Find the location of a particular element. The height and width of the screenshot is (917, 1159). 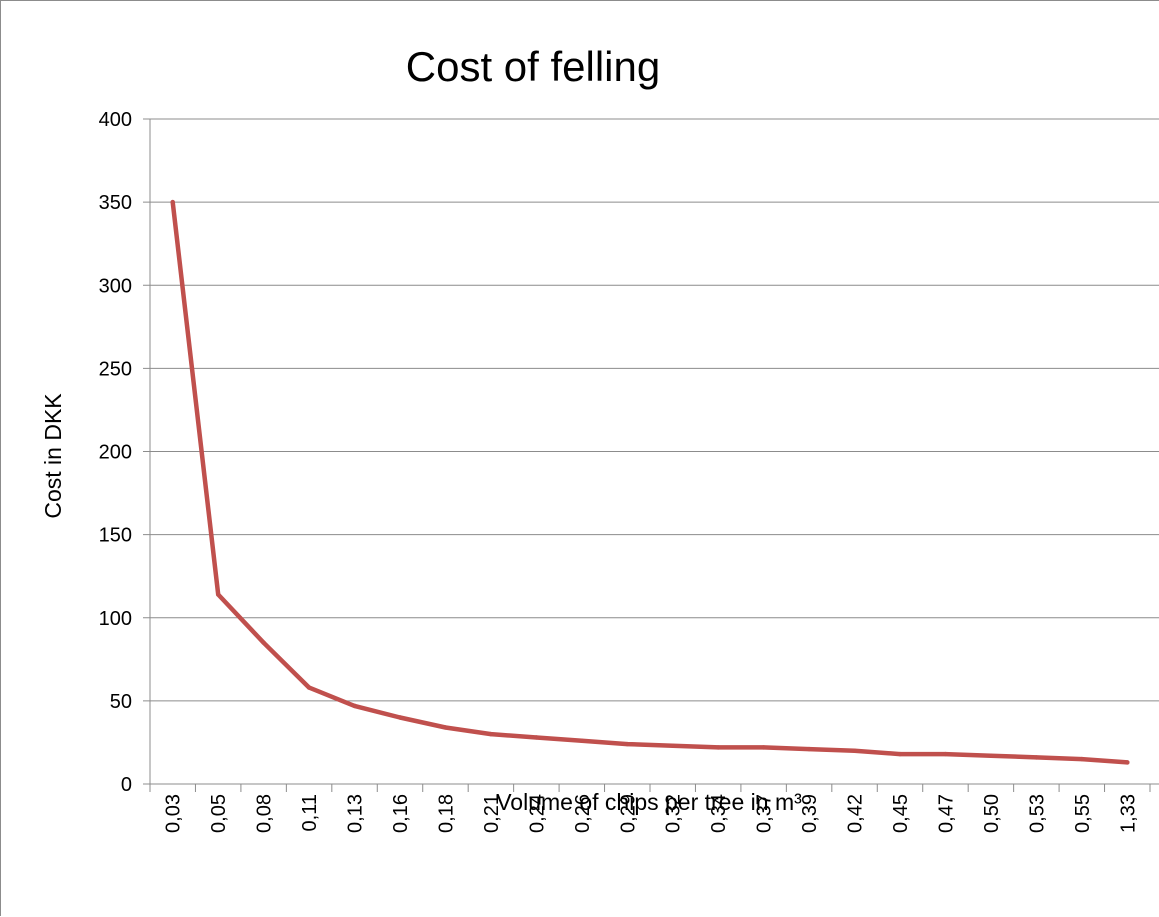

x-tick-label: 0,53 is located at coordinates (1037, 813).